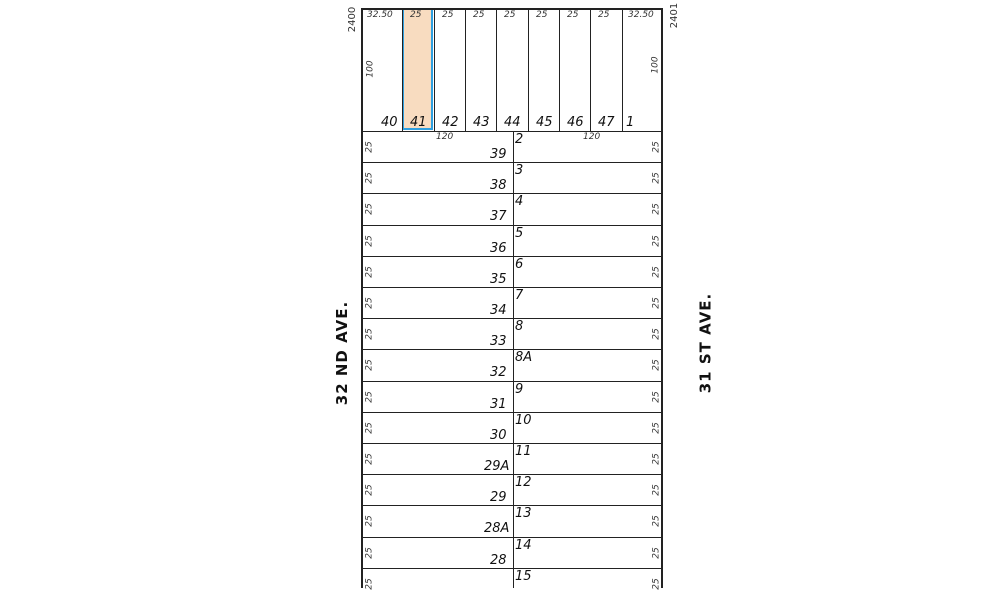 This screenshot has height=590, width=984. What do you see at coordinates (498, 404) in the screenshot?
I see `lot-number: 31` at bounding box center [498, 404].